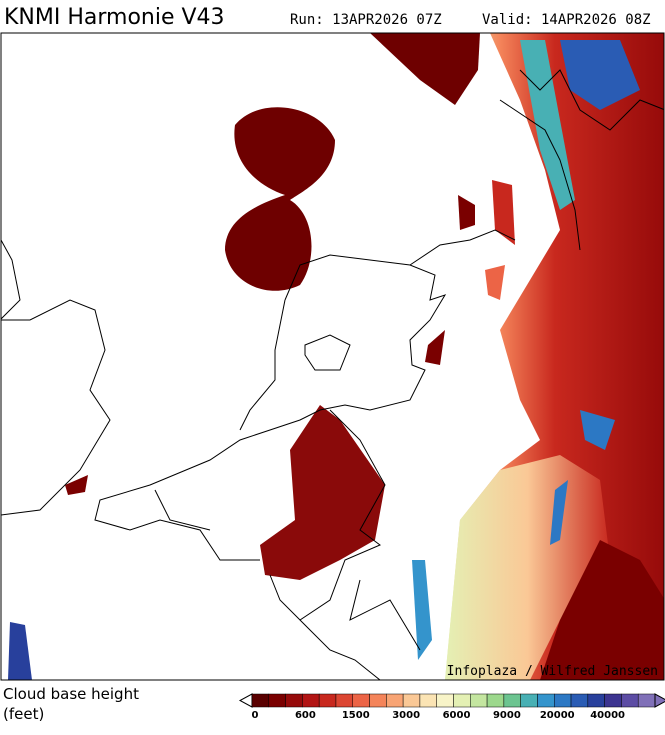 The image size is (665, 735). I want to click on colorbar-tick-label: 20000, so click(557, 715).